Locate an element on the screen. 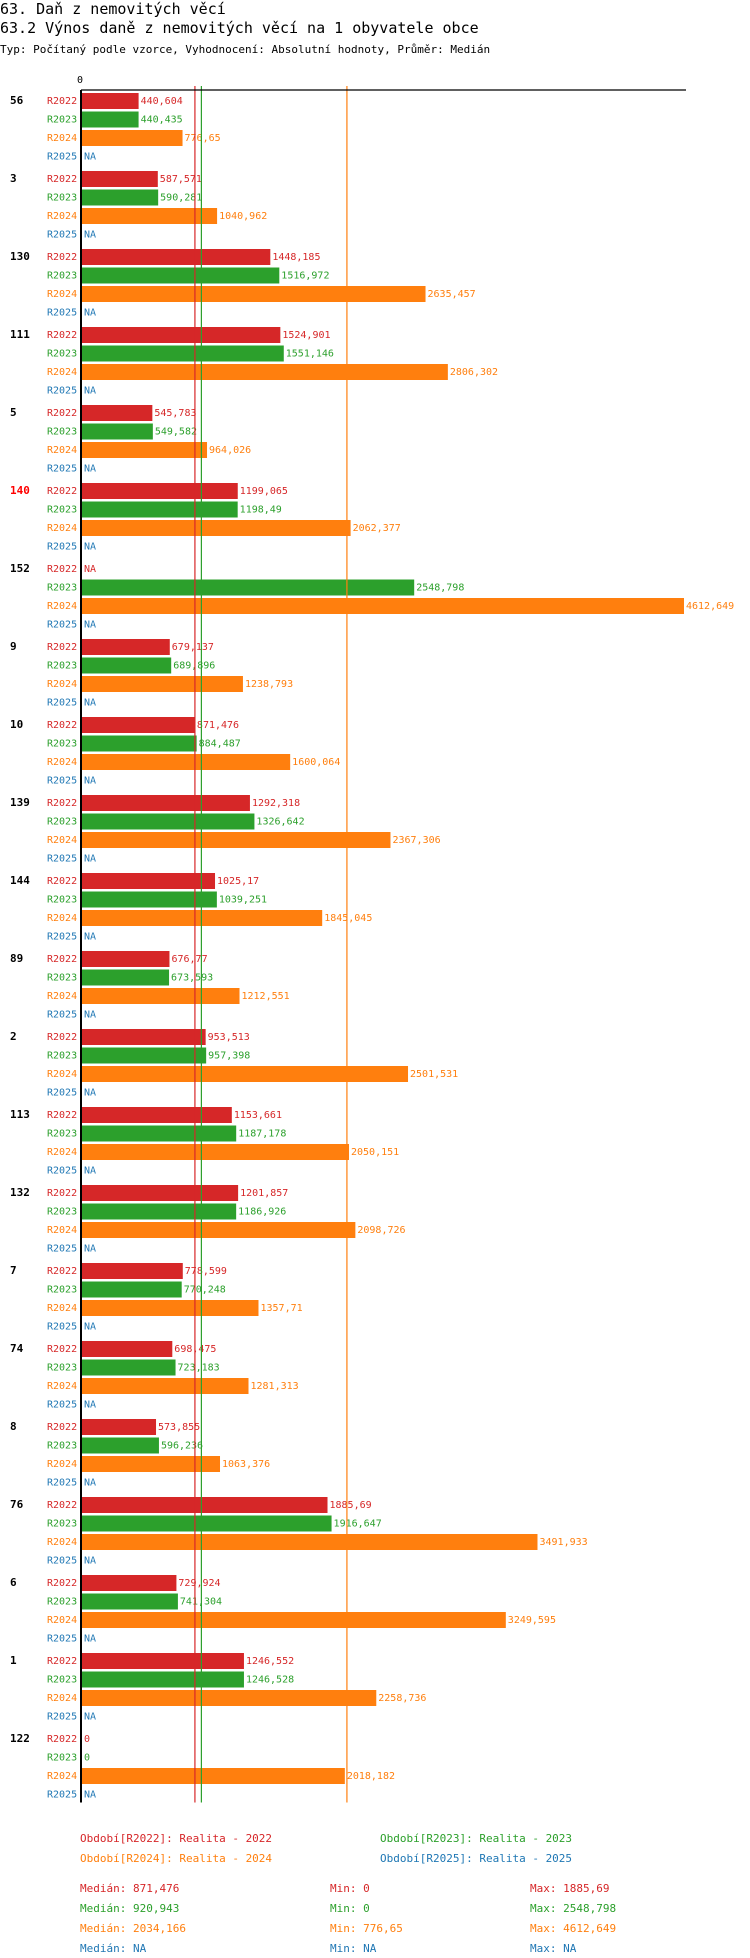  group-label-6: 6 is located at coordinates (13, 1582).